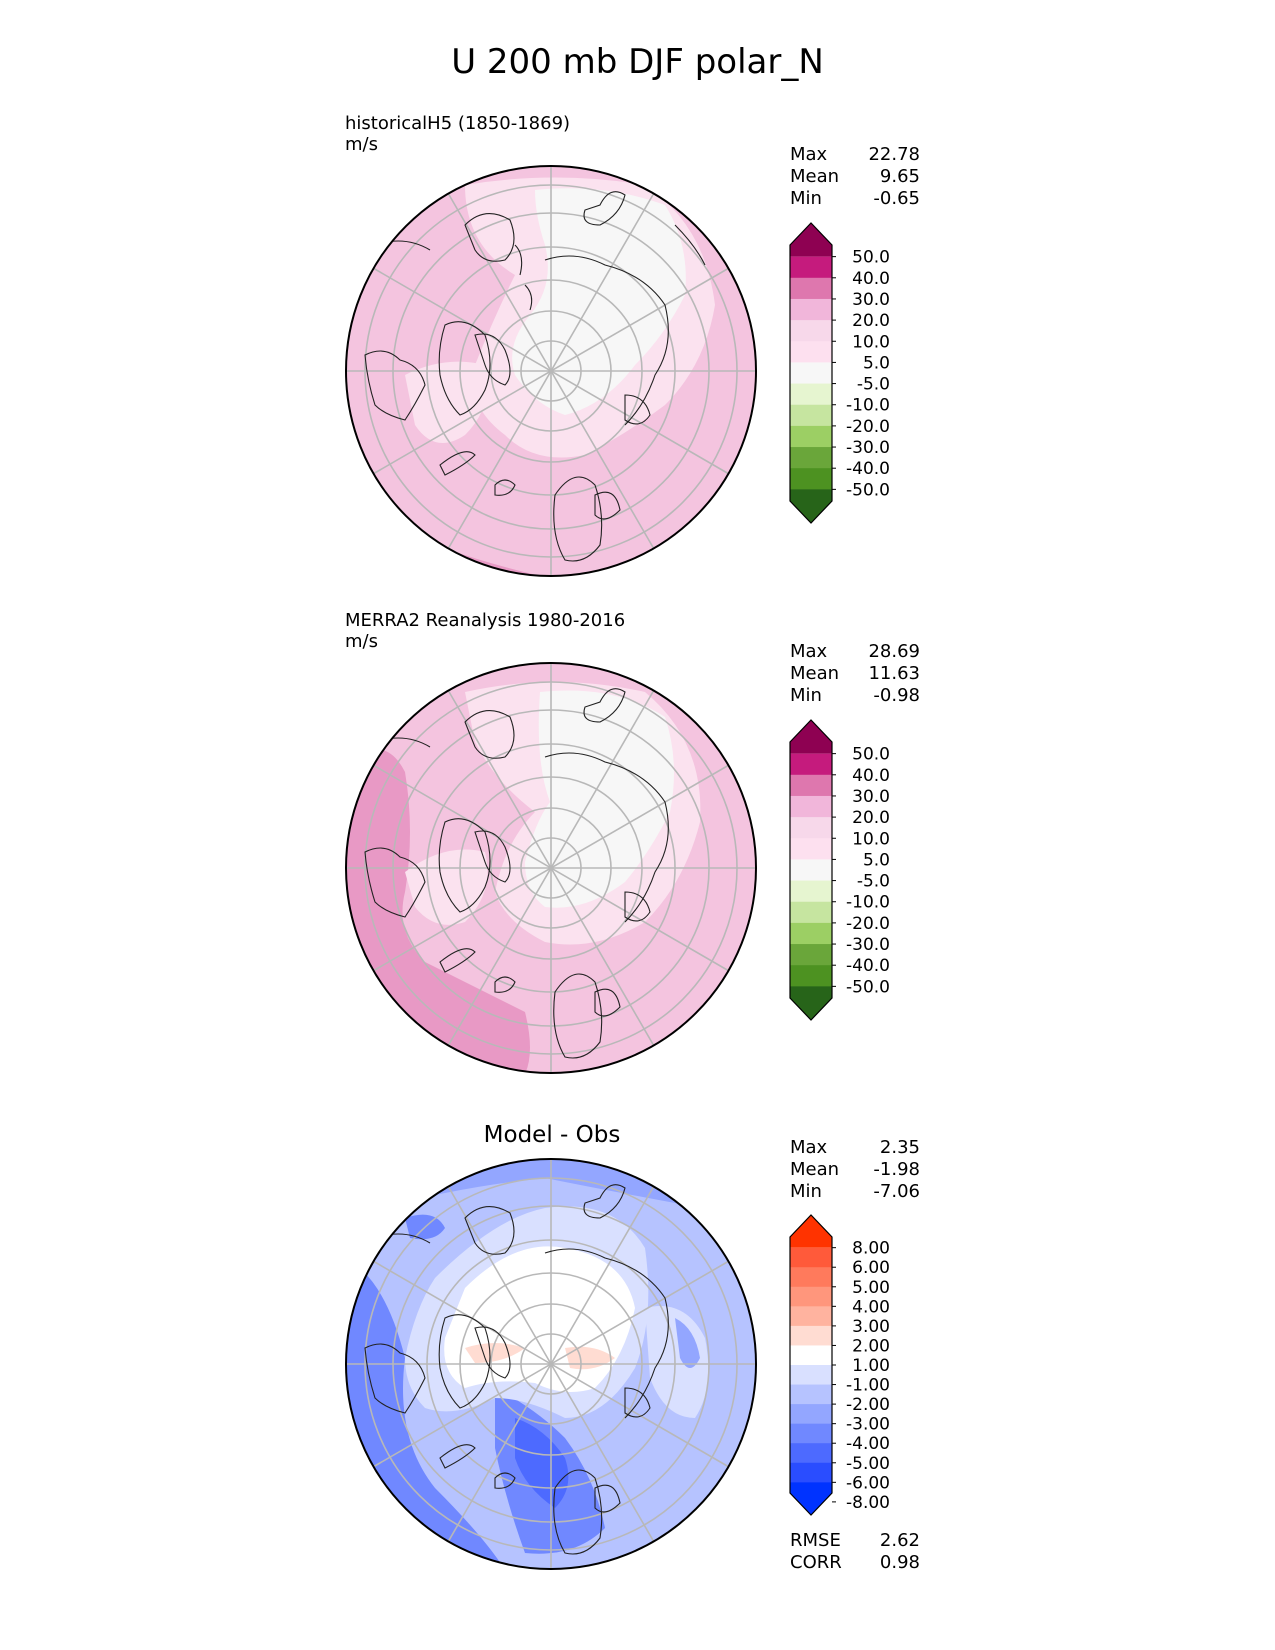 The image size is (1275, 1650). Describe the element at coordinates (871, 1268) in the screenshot. I see `colorbar-tick-label: 6.00` at that location.